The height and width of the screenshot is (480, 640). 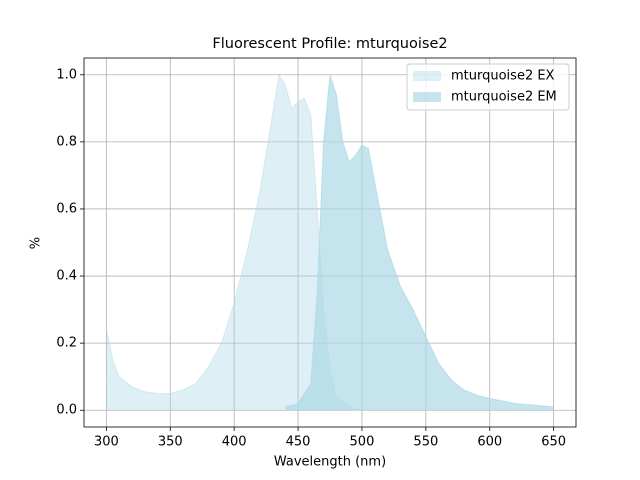 I want to click on chart-title: Fluorescent Profile: mturquoise2, so click(x=329, y=44).